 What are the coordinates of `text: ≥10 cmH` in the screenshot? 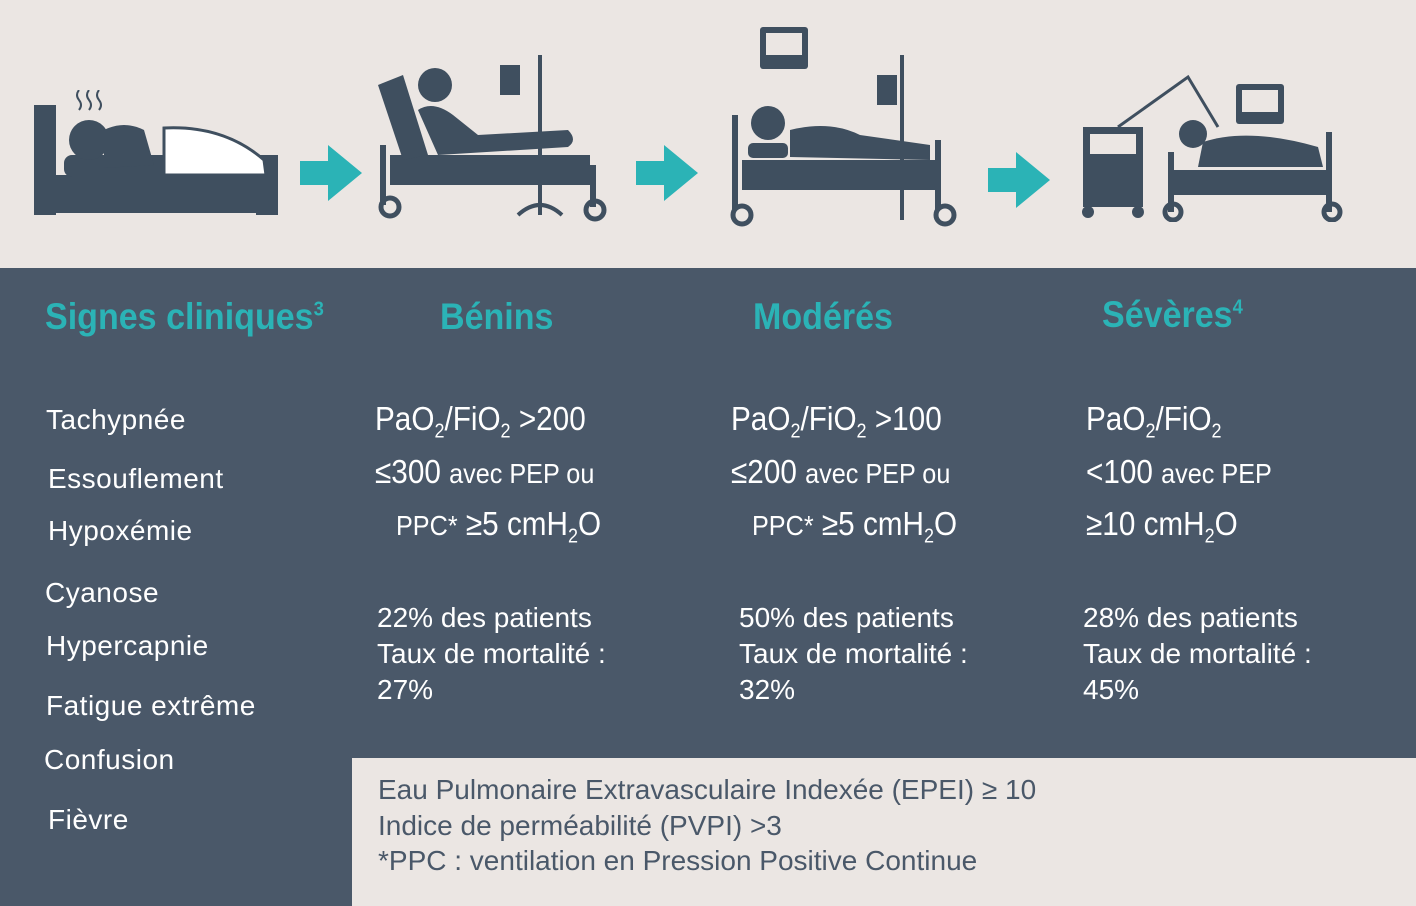 It's located at (1145, 523).